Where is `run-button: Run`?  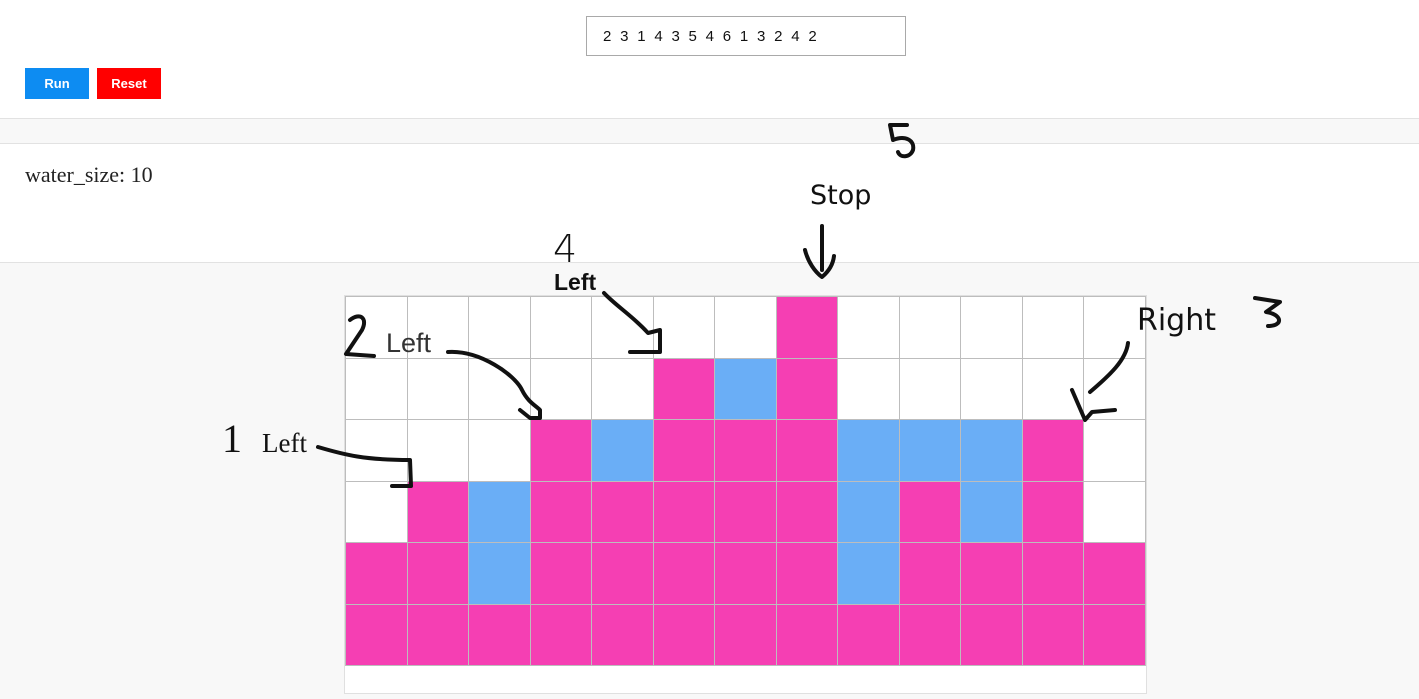
run-button: Run is located at coordinates (57, 83).